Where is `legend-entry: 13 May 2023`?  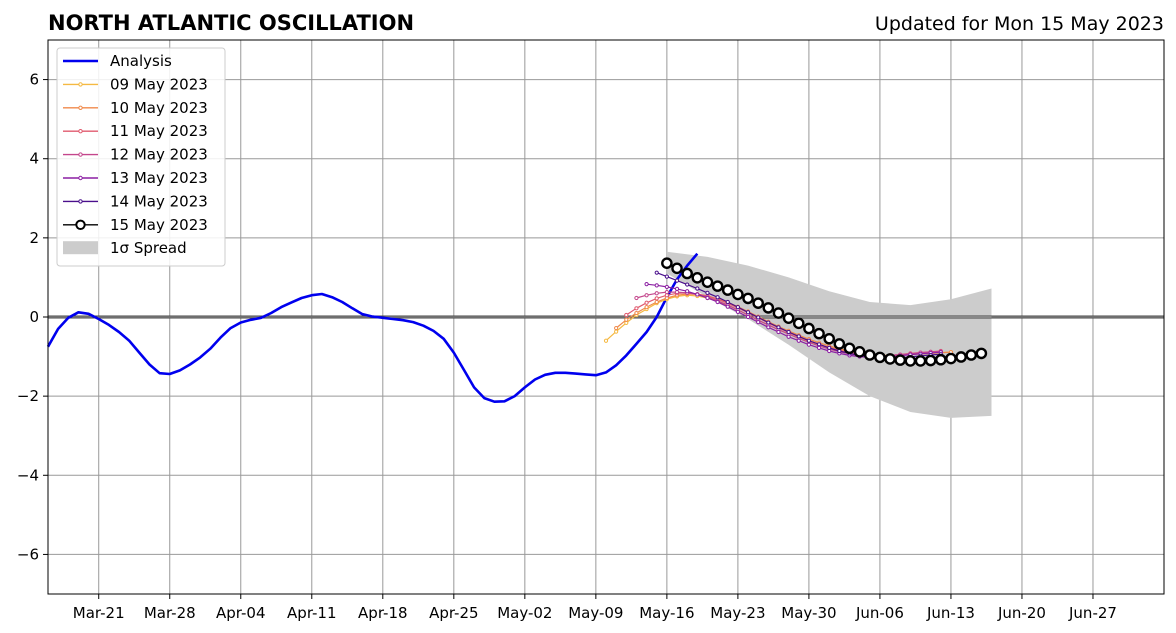 legend-entry: 13 May 2023 is located at coordinates (135, 178).